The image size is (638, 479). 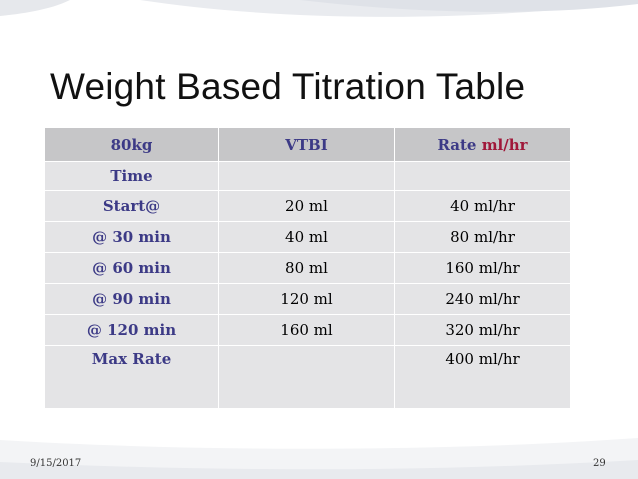 What do you see at coordinates (482, 377) in the screenshot?
I see `row-rate: 400 ml/hr` at bounding box center [482, 377].